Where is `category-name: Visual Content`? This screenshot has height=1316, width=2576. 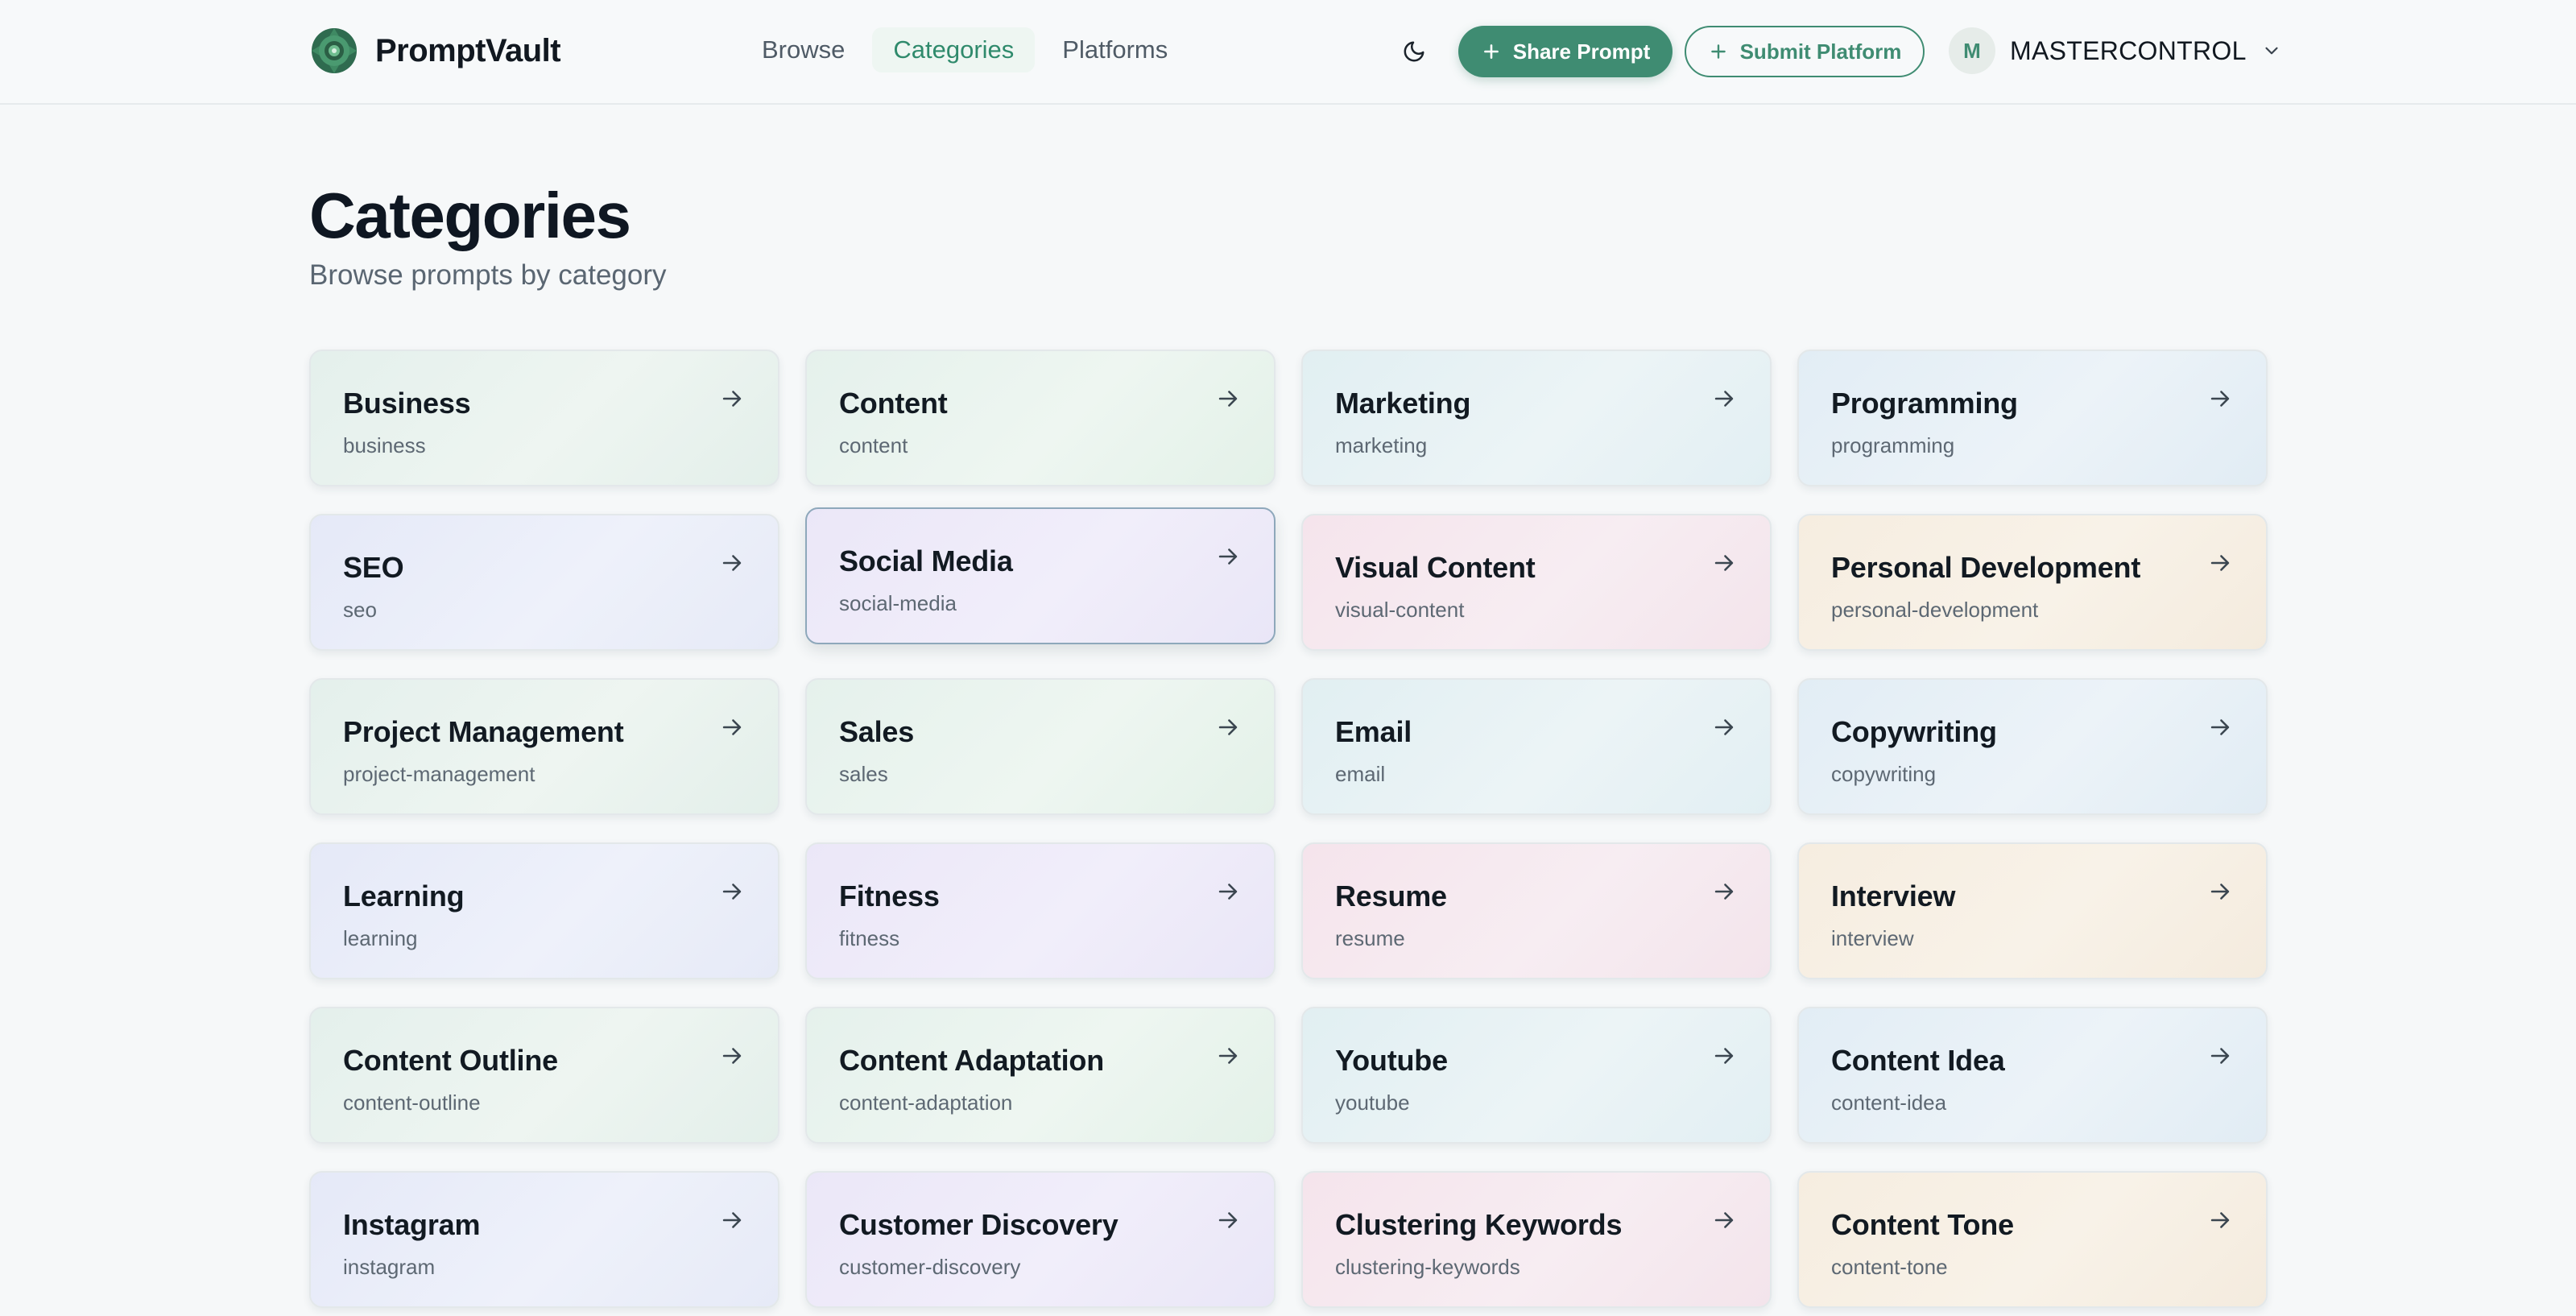
category-name: Visual Content is located at coordinates (1435, 567).